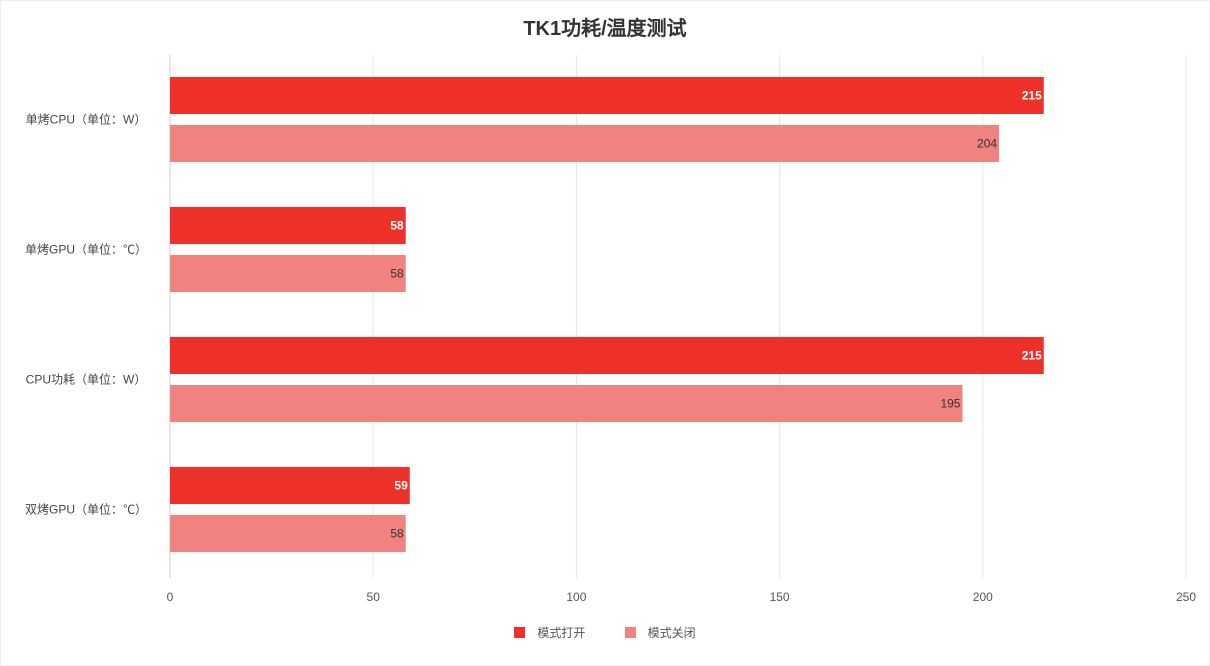 The height and width of the screenshot is (666, 1210). What do you see at coordinates (86, 119) in the screenshot?
I see `category-label: 单烤CPU（单位：W）` at bounding box center [86, 119].